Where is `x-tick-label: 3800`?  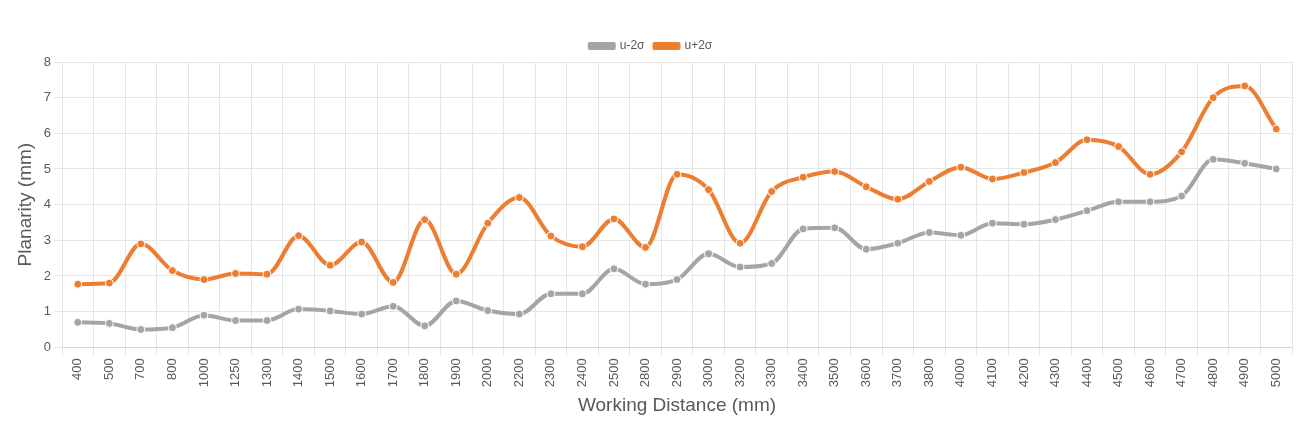 x-tick-label: 3800 is located at coordinates (928, 373).